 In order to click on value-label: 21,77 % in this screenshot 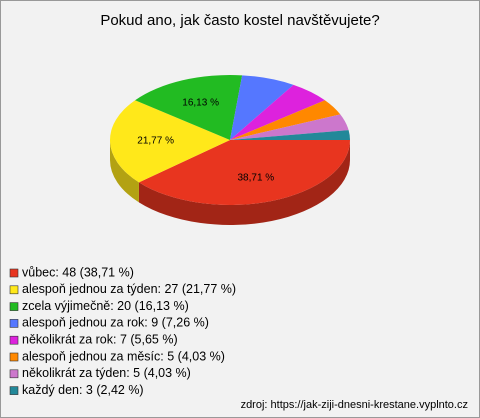, I will do `click(155, 141)`.